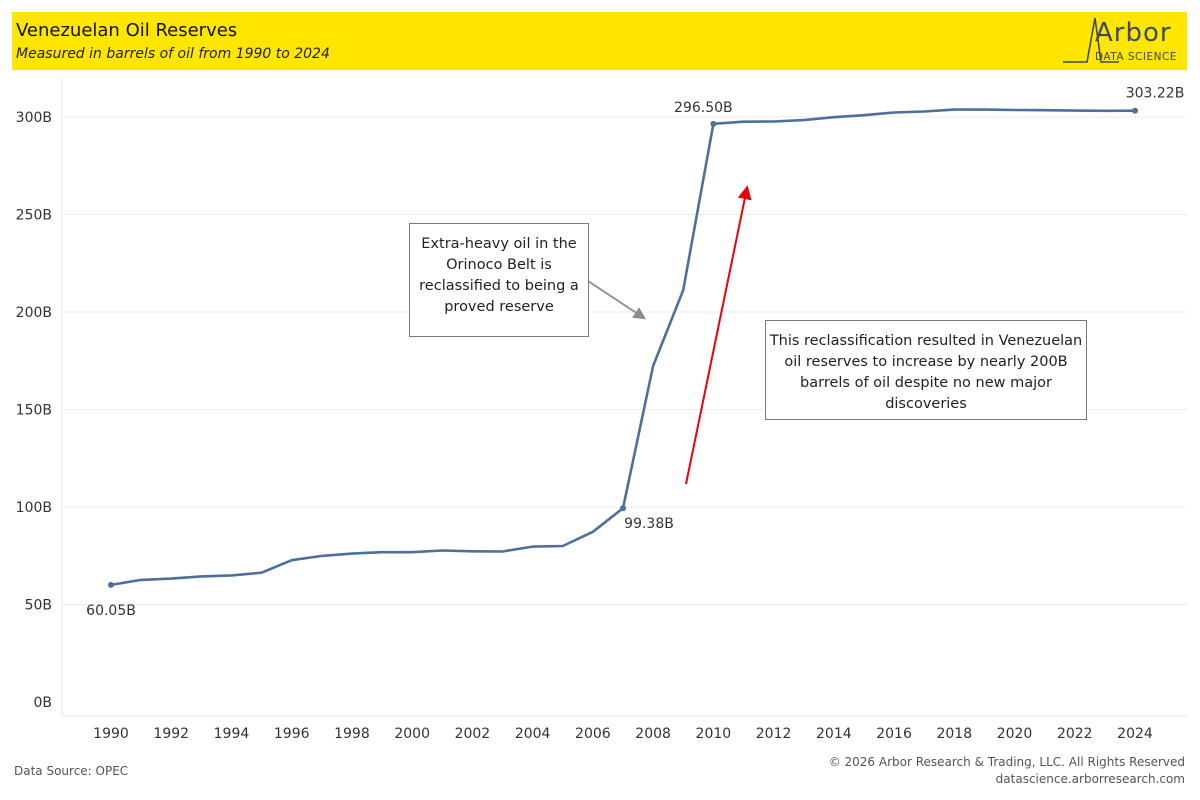 This screenshot has width=1200, height=800. I want to click on data-label: 99.38B, so click(649, 524).